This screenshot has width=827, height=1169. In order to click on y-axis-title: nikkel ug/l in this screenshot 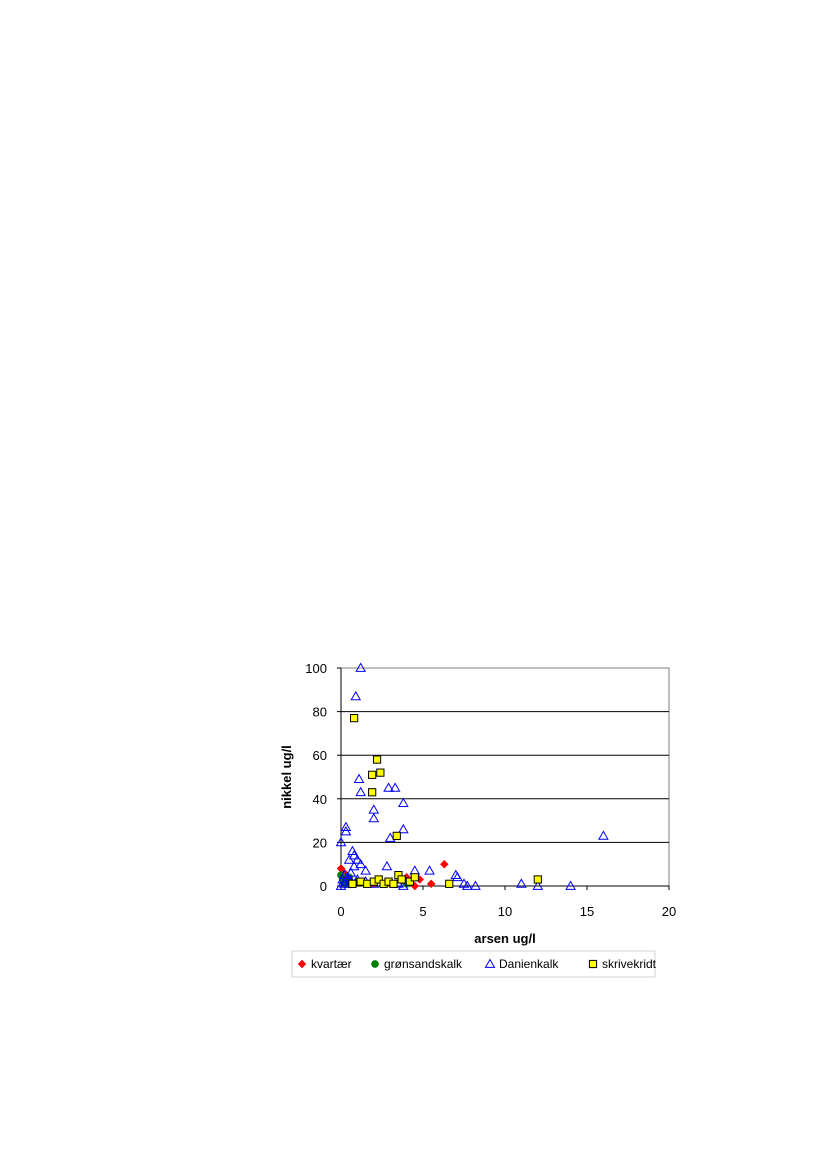, I will do `click(286, 777)`.